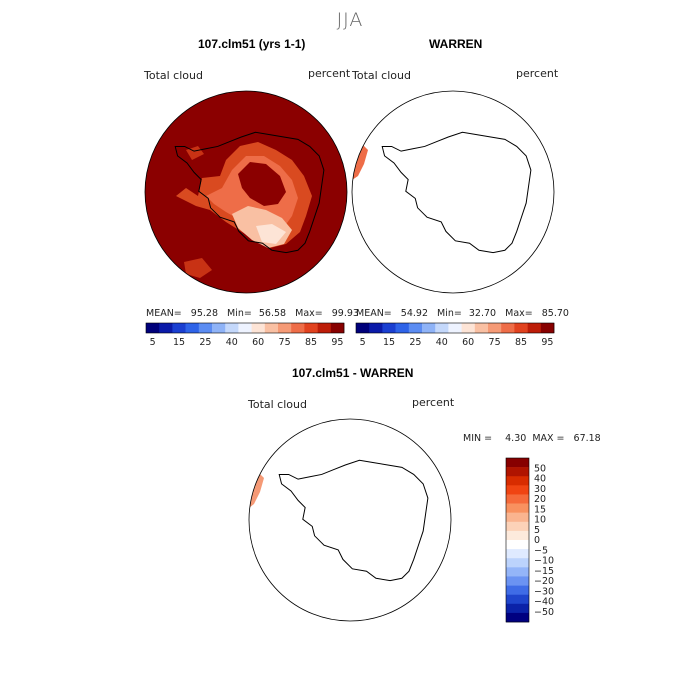  What do you see at coordinates (544, 602) in the screenshot?
I see `panel3-colorbar-tick-label: −40` at bounding box center [544, 602].